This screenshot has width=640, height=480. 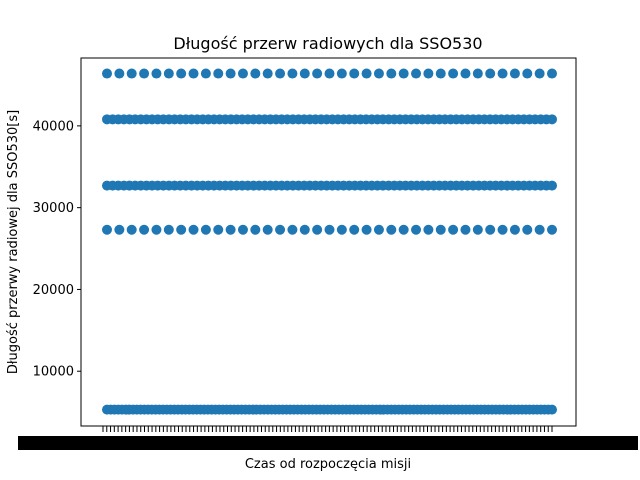 I want to click on x-tick-labels-overlap, so click(x=328, y=443).